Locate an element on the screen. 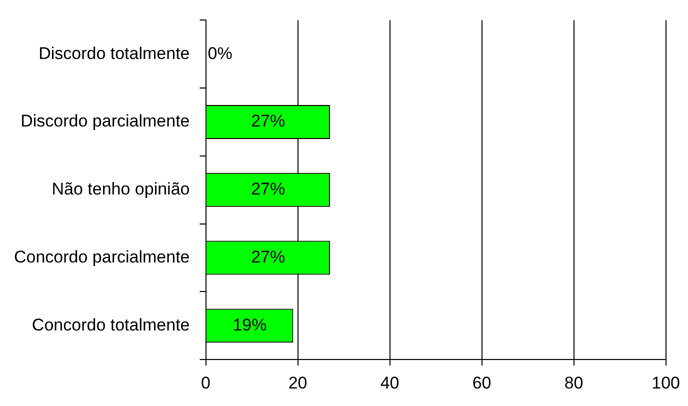 The height and width of the screenshot is (406, 688). x-tick-label: 60 is located at coordinates (482, 382).